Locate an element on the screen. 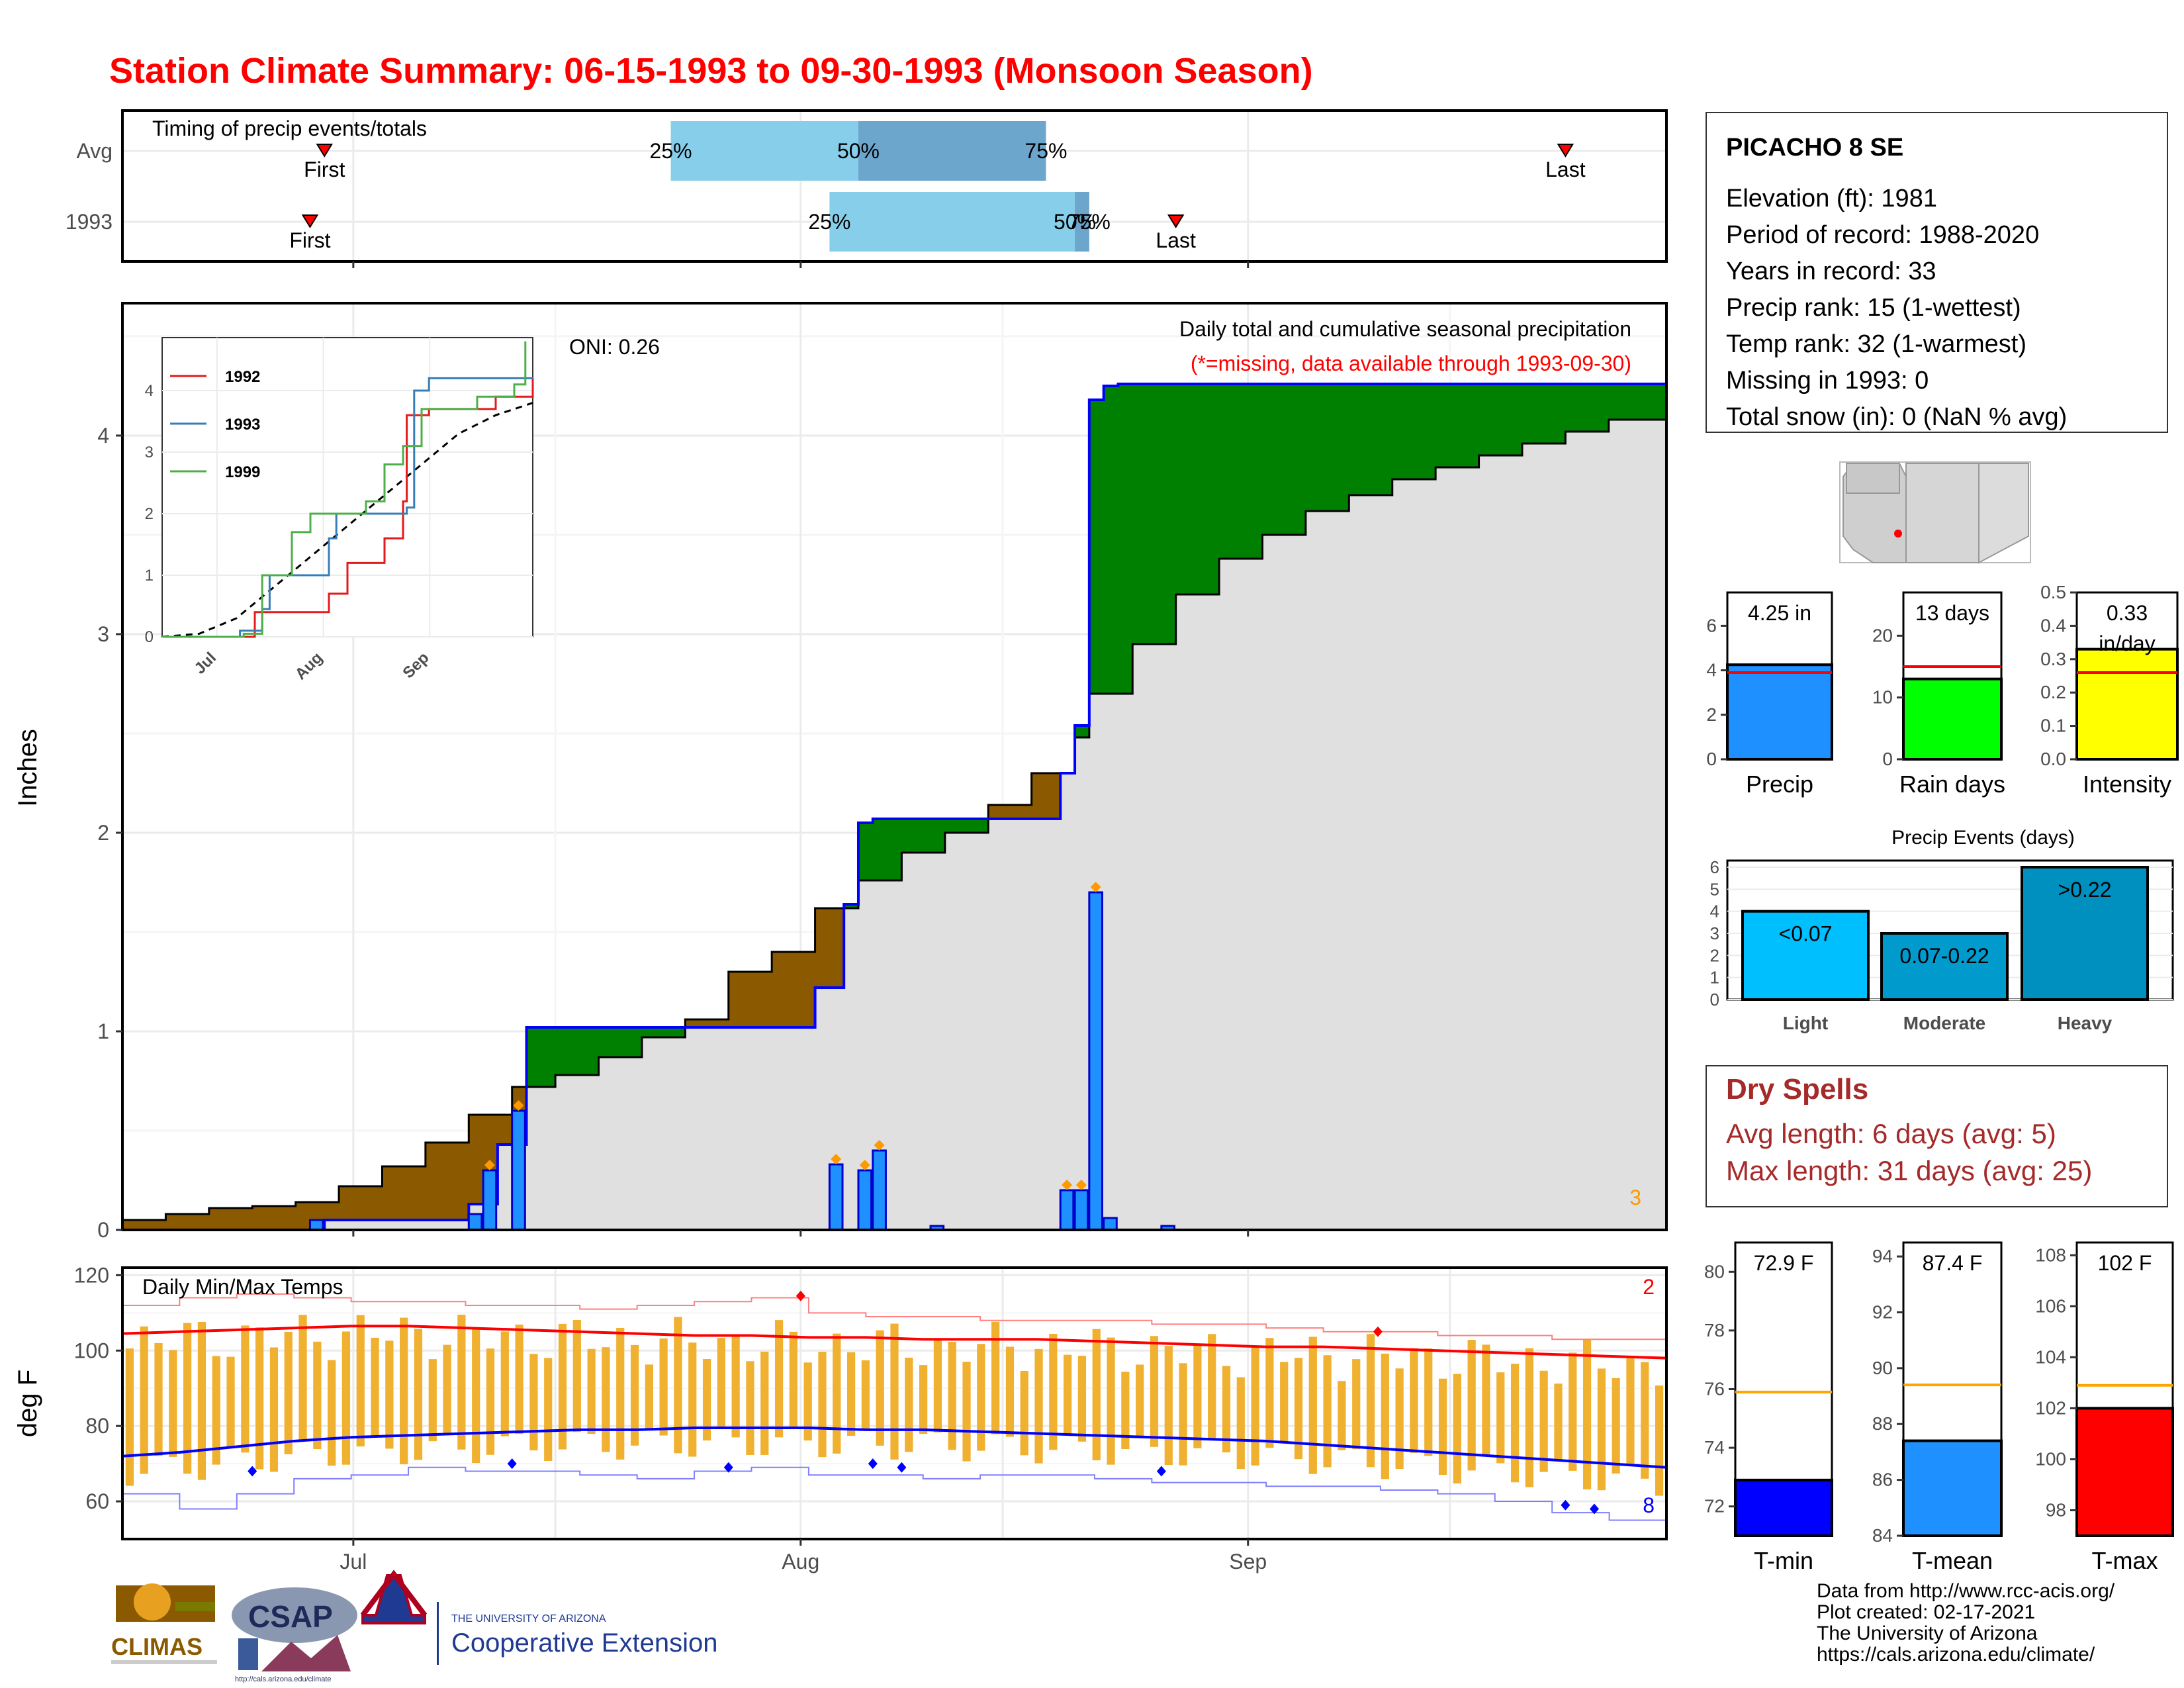 Image resolution: width=2184 pixels, height=1688 pixels. events-bar-label: <0.07 is located at coordinates (1806, 934).